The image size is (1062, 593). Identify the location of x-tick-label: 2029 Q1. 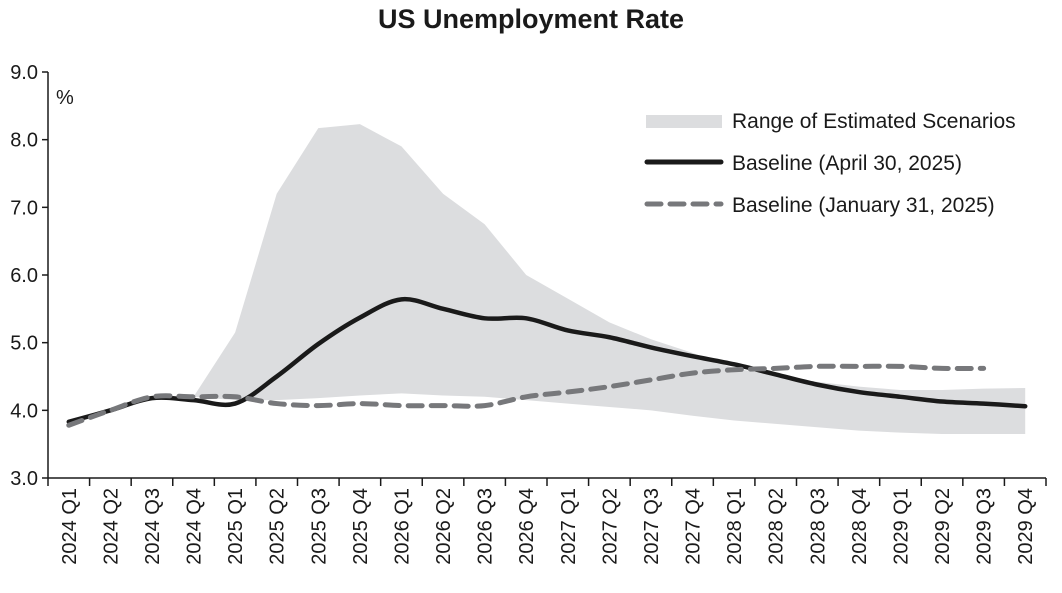
(901, 526).